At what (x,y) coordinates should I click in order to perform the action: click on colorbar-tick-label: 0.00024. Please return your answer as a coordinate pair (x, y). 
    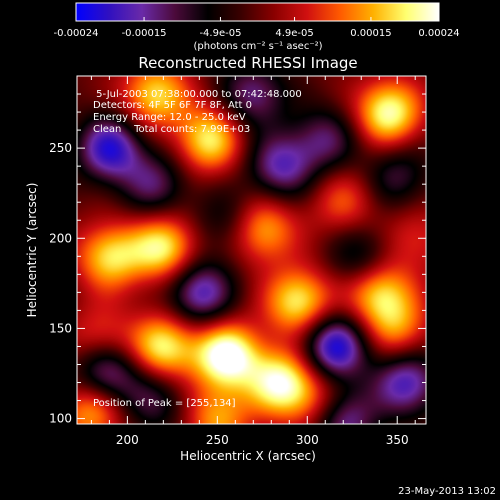
    Looking at the image, I should click on (438, 33).